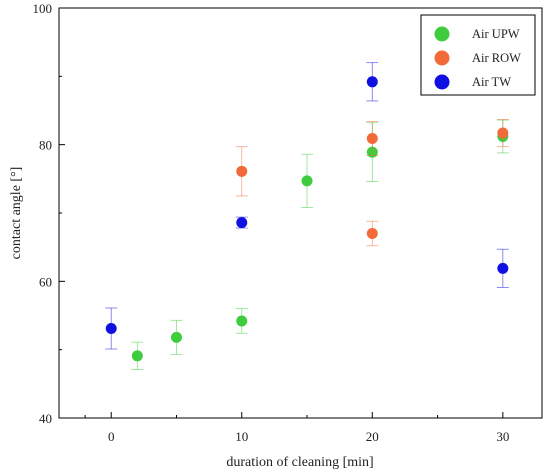 The height and width of the screenshot is (472, 550). What do you see at coordinates (45, 281) in the screenshot?
I see `y-tick-label: 60` at bounding box center [45, 281].